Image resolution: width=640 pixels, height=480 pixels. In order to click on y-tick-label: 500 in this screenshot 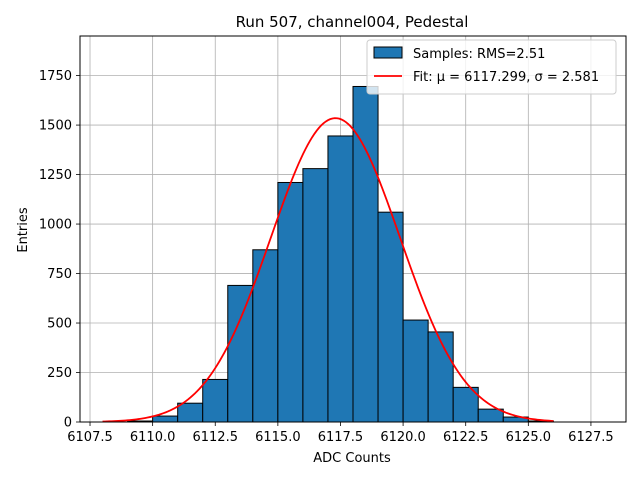, I will do `click(59, 324)`.